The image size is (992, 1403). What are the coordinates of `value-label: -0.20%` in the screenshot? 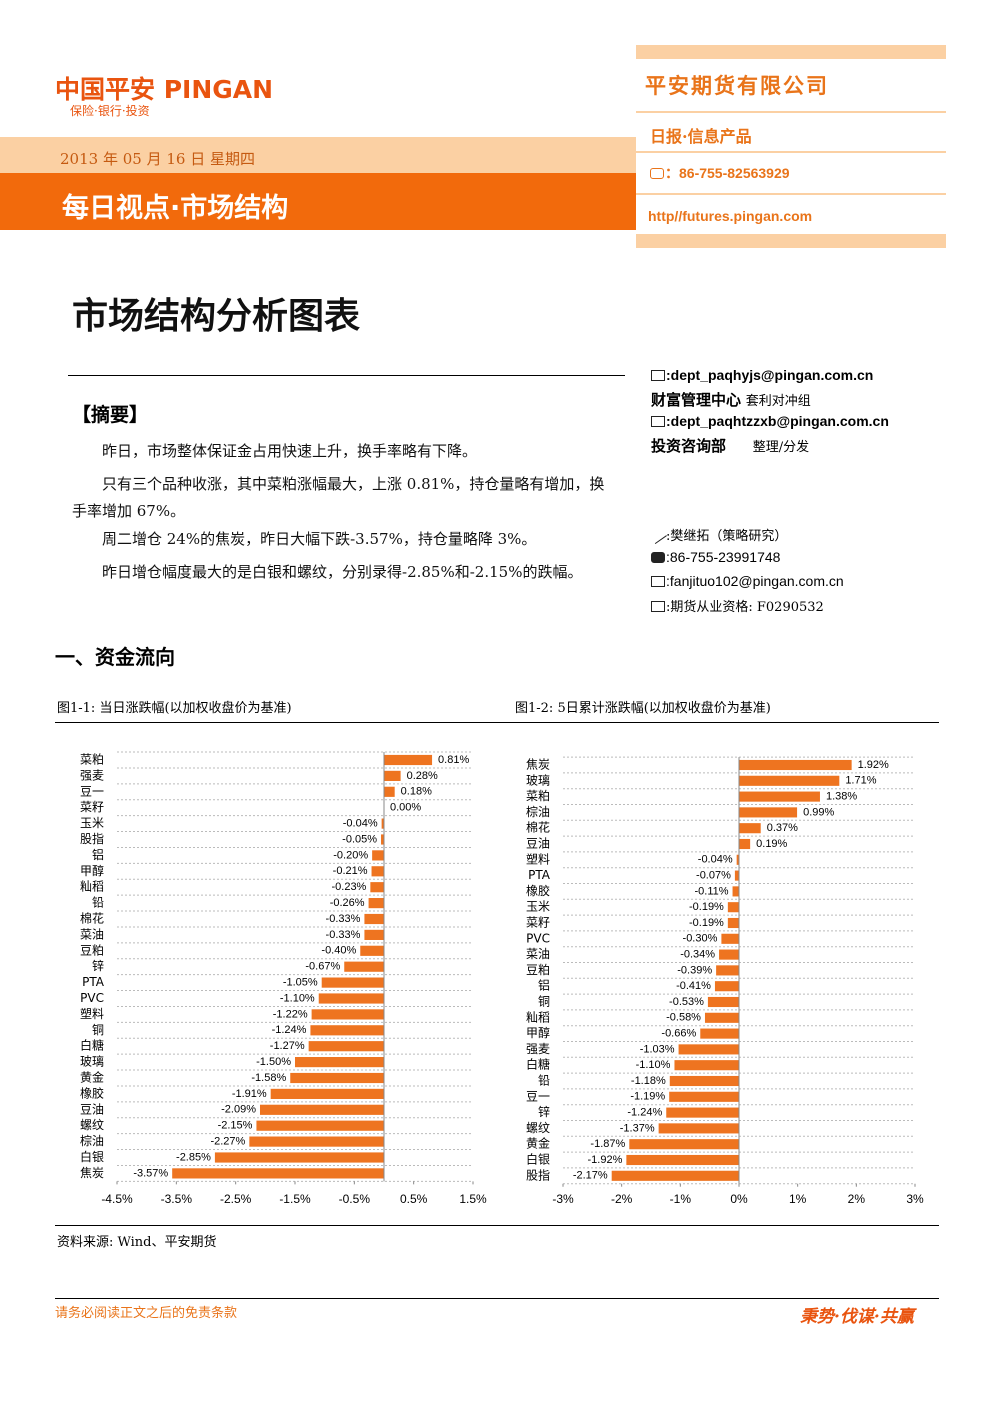 It's located at (350, 855).